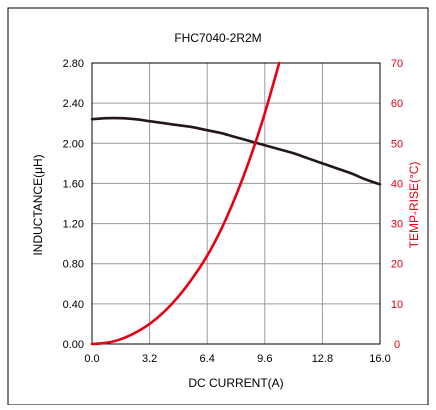  What do you see at coordinates (149, 359) in the screenshot?
I see `x-tick-label: 3.2` at bounding box center [149, 359].